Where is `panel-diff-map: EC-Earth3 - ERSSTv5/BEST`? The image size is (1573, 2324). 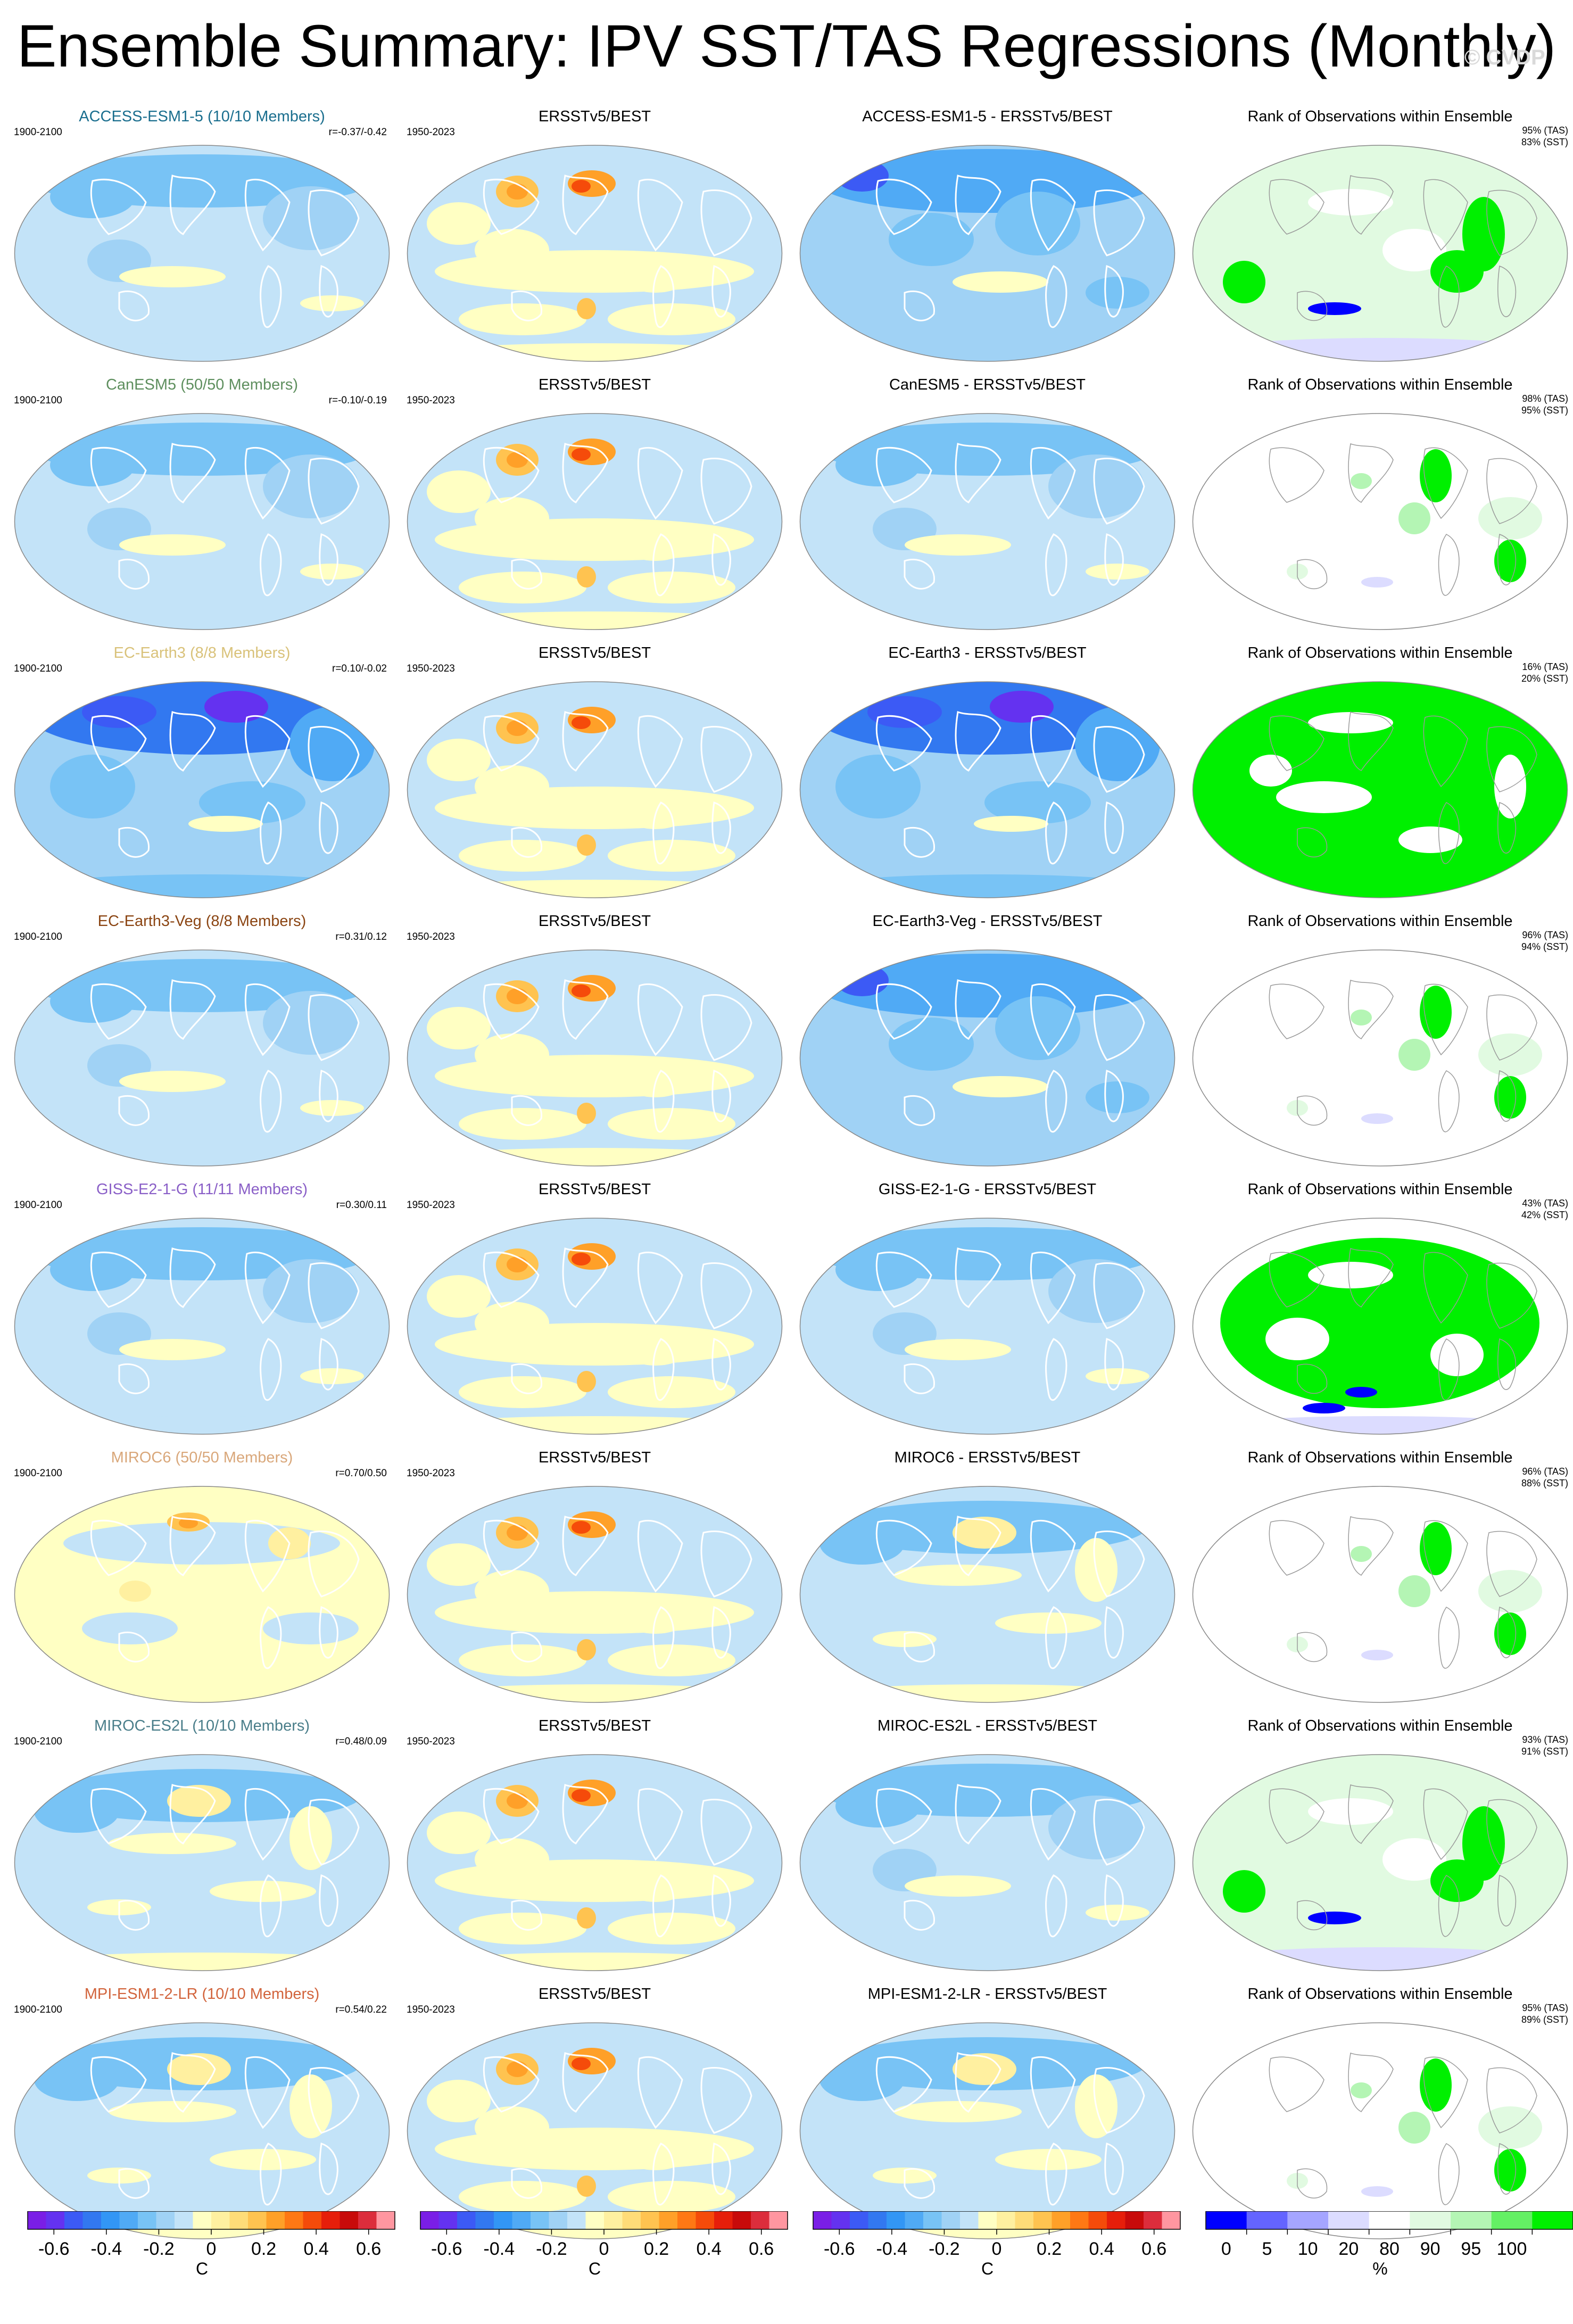 panel-diff-map: EC-Earth3 - ERSSTv5/BEST is located at coordinates (988, 772).